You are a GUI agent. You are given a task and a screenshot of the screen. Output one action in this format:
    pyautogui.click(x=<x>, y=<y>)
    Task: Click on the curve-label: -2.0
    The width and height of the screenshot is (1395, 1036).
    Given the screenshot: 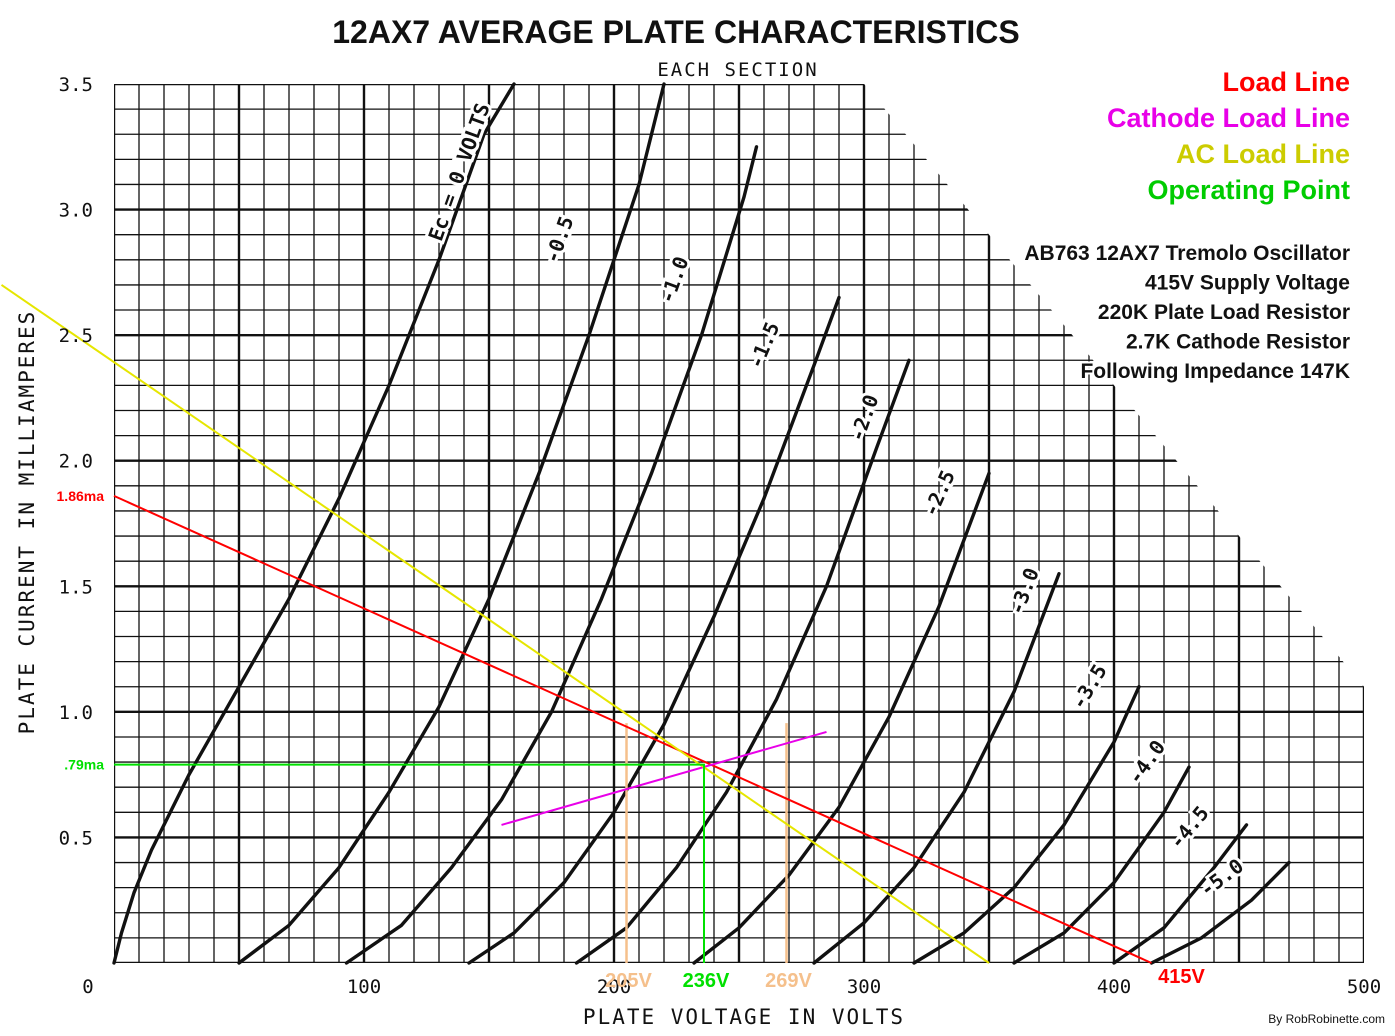 What is the action you would take?
    pyautogui.click(x=864, y=417)
    